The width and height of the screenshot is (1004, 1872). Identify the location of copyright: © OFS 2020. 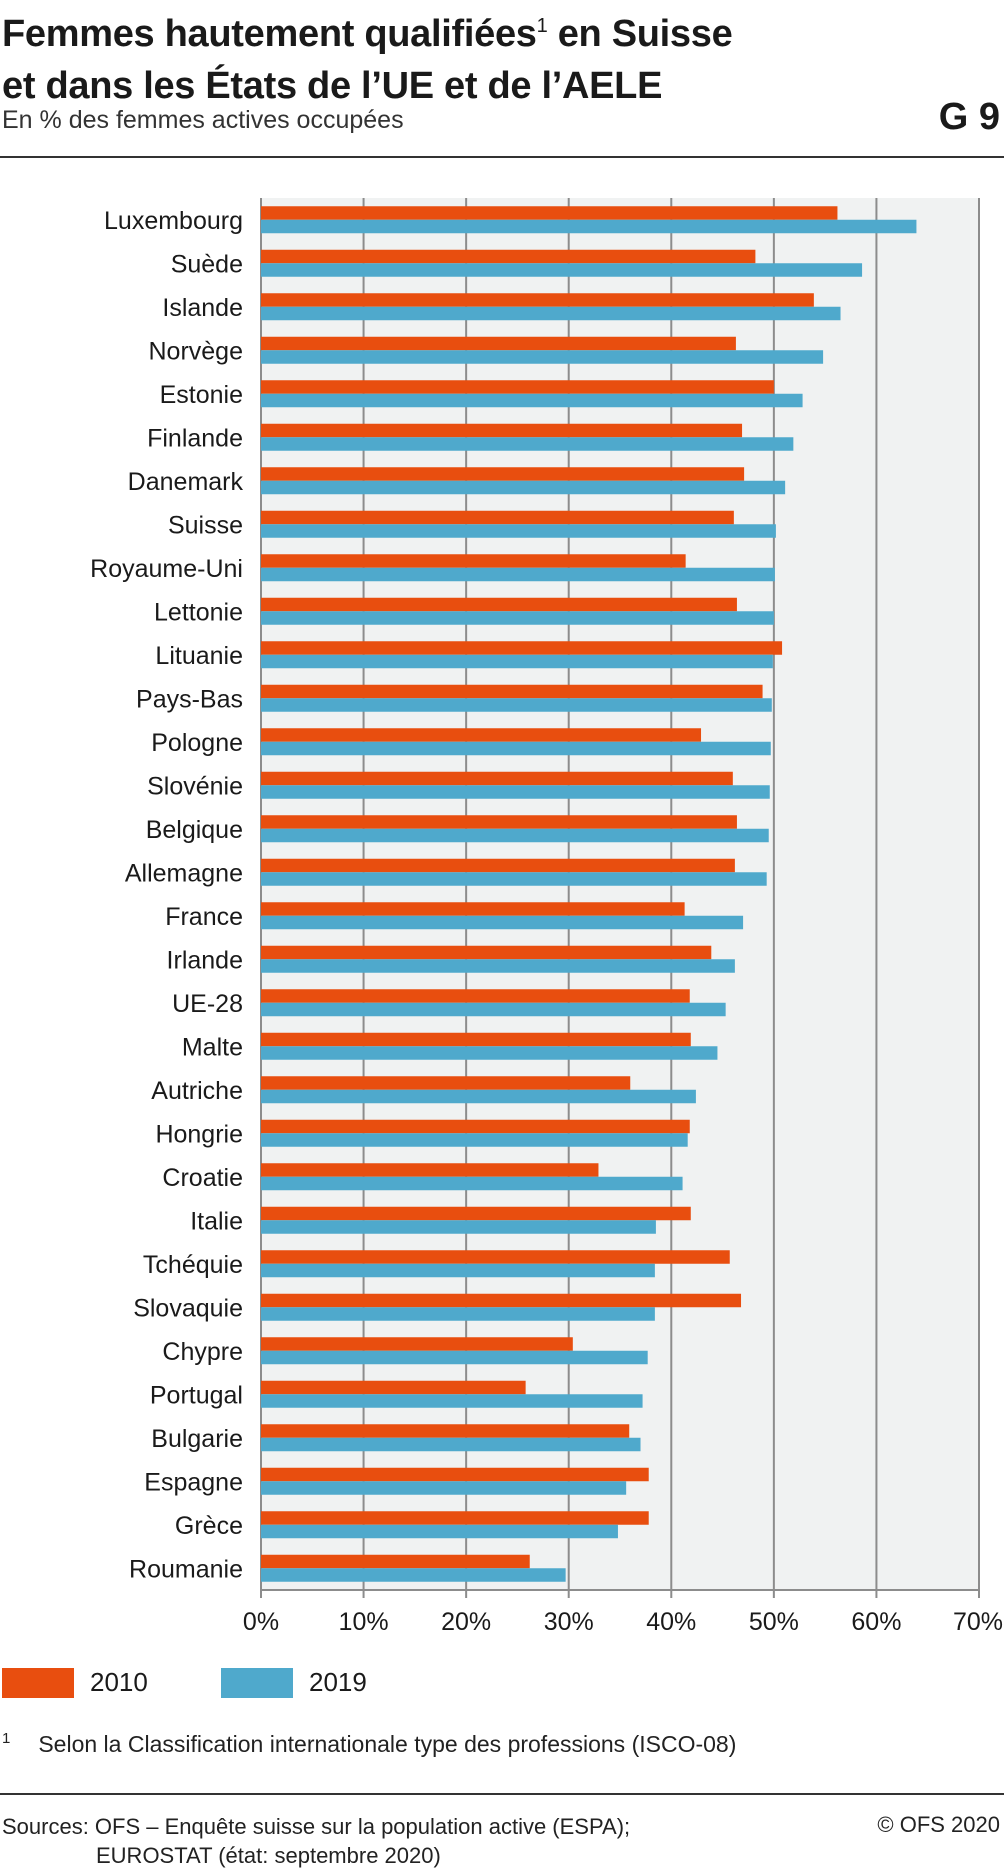
(938, 1824).